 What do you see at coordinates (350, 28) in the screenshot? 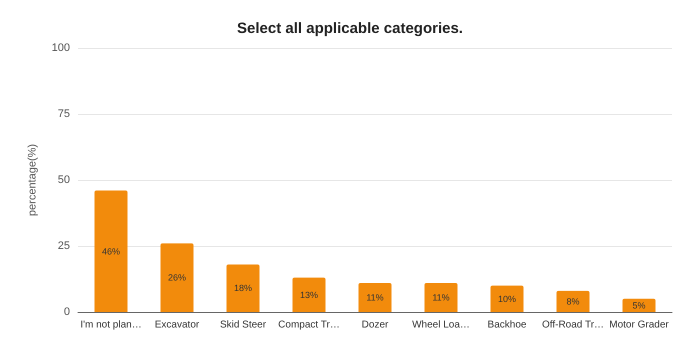
I see `chart-title: Select all applicable categories.` at bounding box center [350, 28].